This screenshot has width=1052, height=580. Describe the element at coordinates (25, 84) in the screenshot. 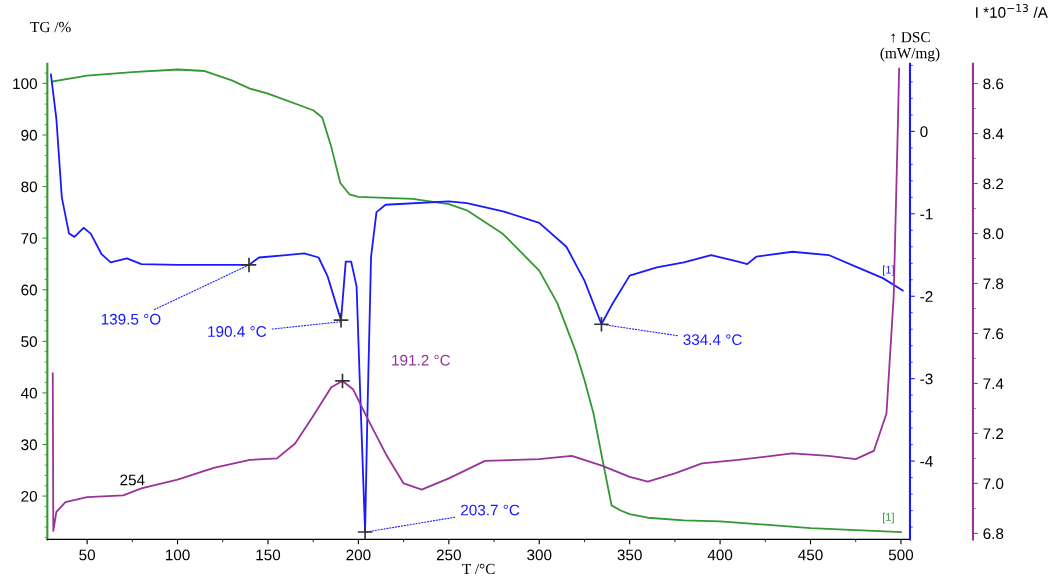

I see `y-tick-label: 100` at that location.